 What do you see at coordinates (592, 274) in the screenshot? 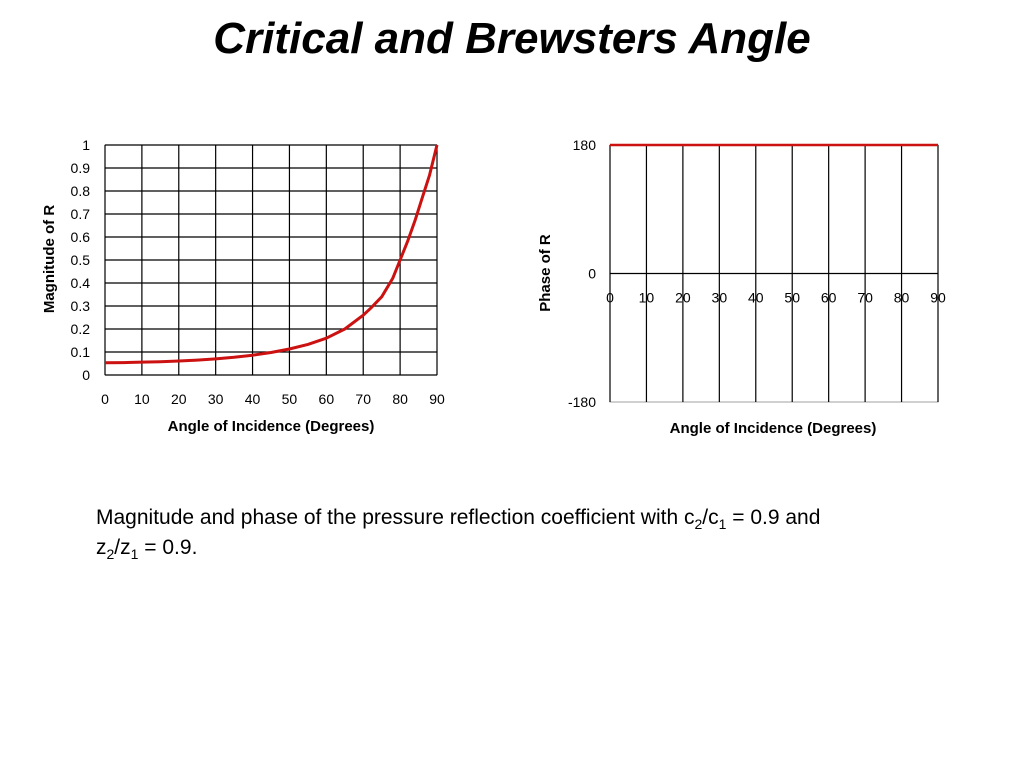
I see `phase-y-tick-label: 0` at bounding box center [592, 274].